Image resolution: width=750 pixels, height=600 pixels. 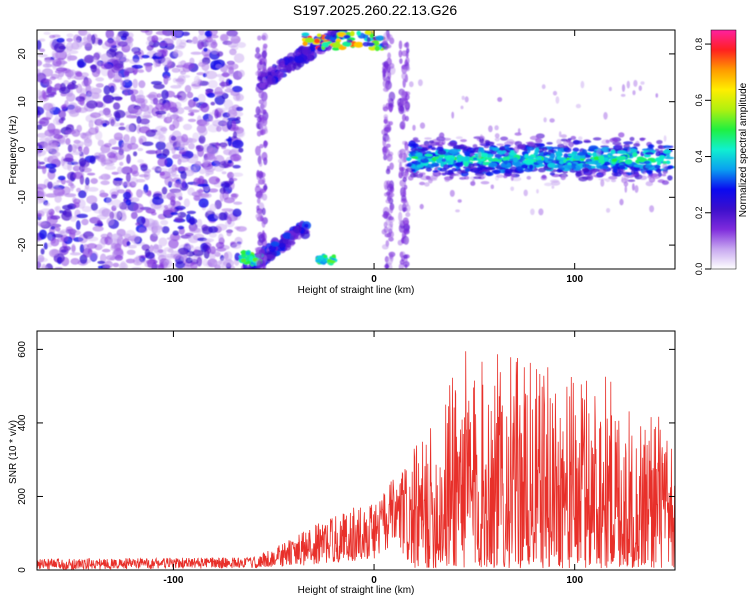 I want to click on y-tick-label: 10, so click(x=22, y=102).